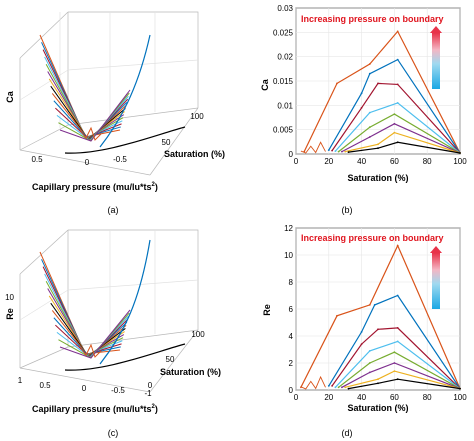 The image size is (474, 441). Describe the element at coordinates (288, 228) in the screenshot. I see `d-y-tick-label: 12` at that location.